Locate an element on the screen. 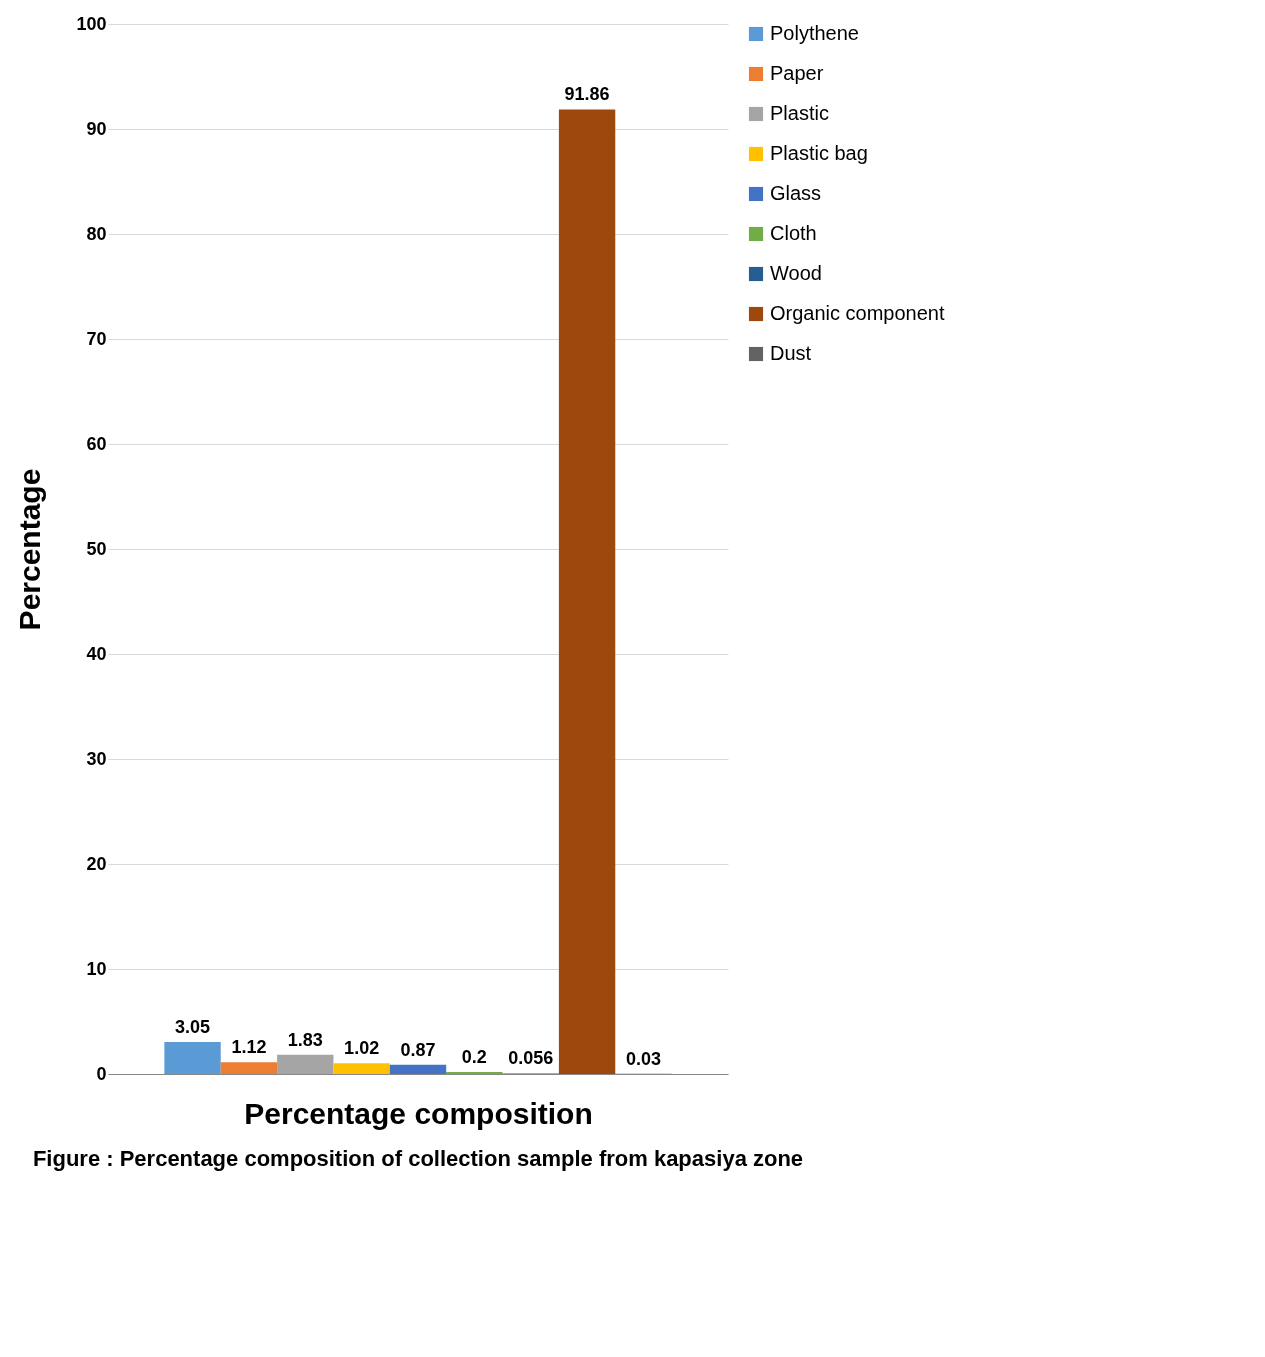 This screenshot has height=1357, width=1265. y-tick-label: 60 is located at coordinates (96, 443).